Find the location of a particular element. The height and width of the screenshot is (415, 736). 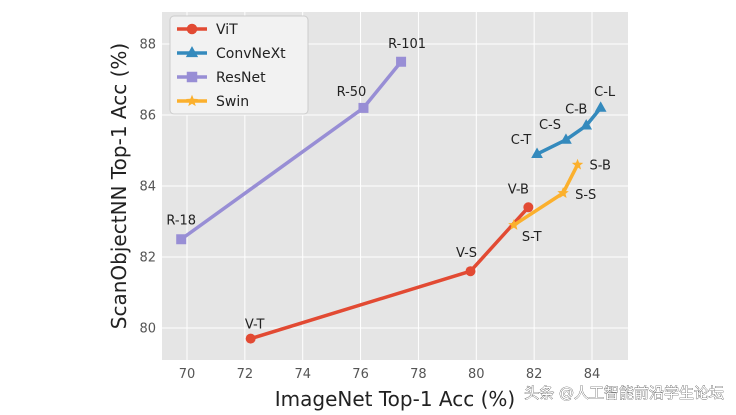

series-swin is located at coordinates (546, 194).